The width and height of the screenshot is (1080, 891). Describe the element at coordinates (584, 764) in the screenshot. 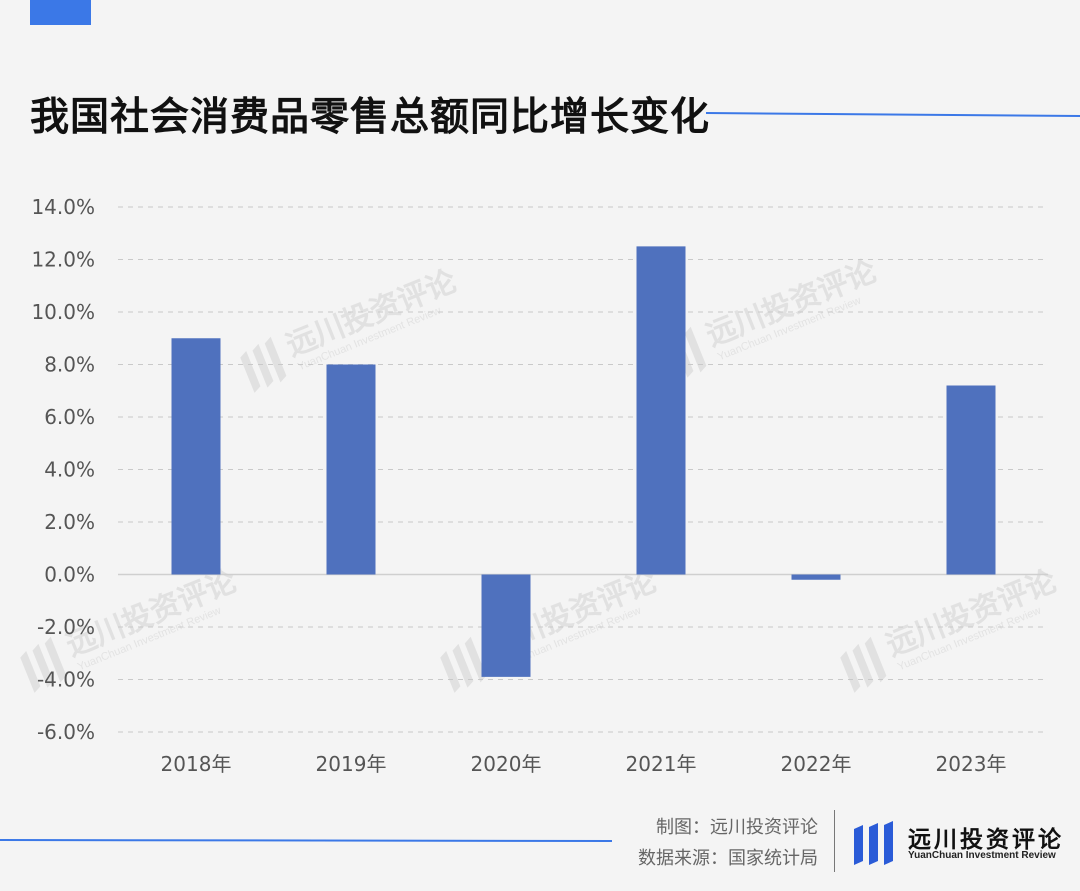

I see `x-axis-ticks: 2018年 2019年 2020年 2021年 2022年 2023年` at that location.